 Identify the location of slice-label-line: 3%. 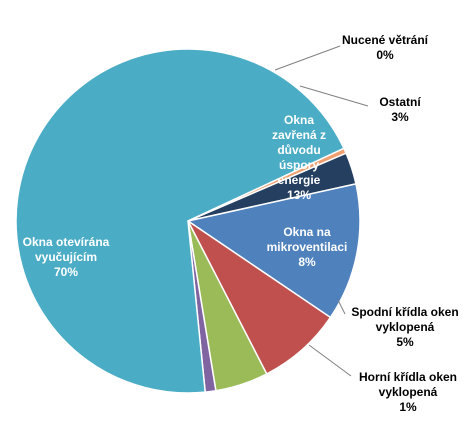
(400, 117).